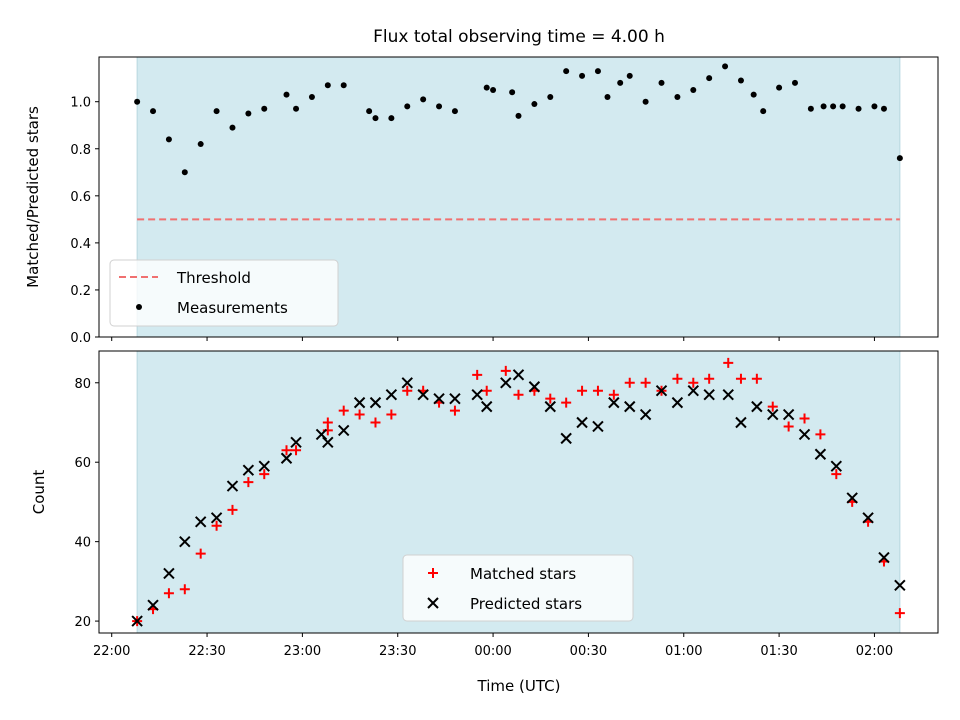  I want to click on bottom-x-tick-label: 00:00, so click(492, 651).